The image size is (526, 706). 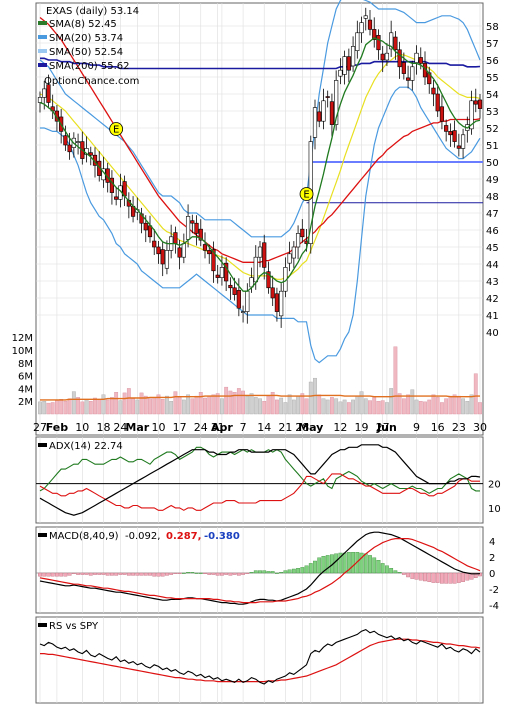 What do you see at coordinates (492, 78) in the screenshot?
I see `price-tick-label: 55` at bounding box center [492, 78].